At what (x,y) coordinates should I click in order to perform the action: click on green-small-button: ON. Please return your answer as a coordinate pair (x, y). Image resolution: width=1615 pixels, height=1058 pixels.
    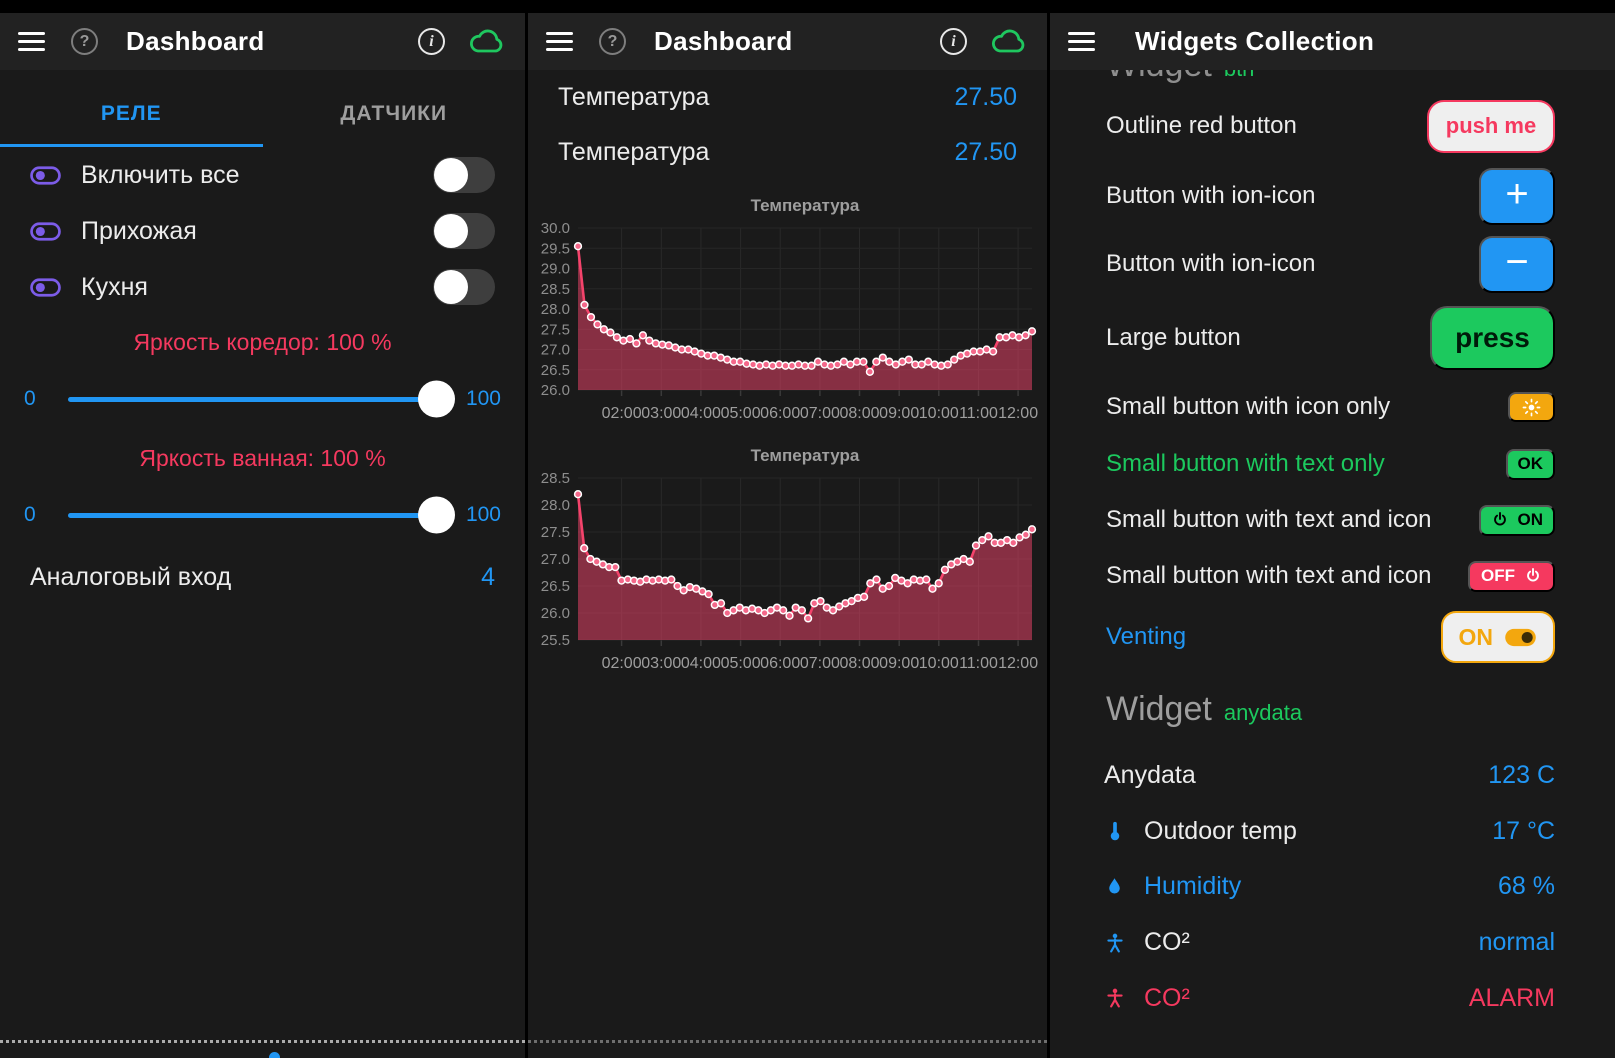
    Looking at the image, I should click on (1516, 520).